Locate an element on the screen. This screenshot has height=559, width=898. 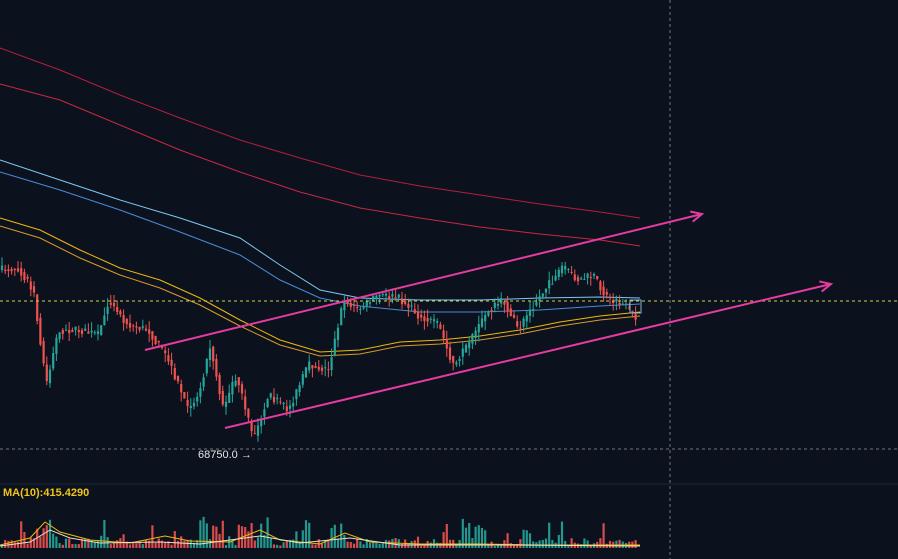
volume-ma-line is located at coordinates (320, 533).